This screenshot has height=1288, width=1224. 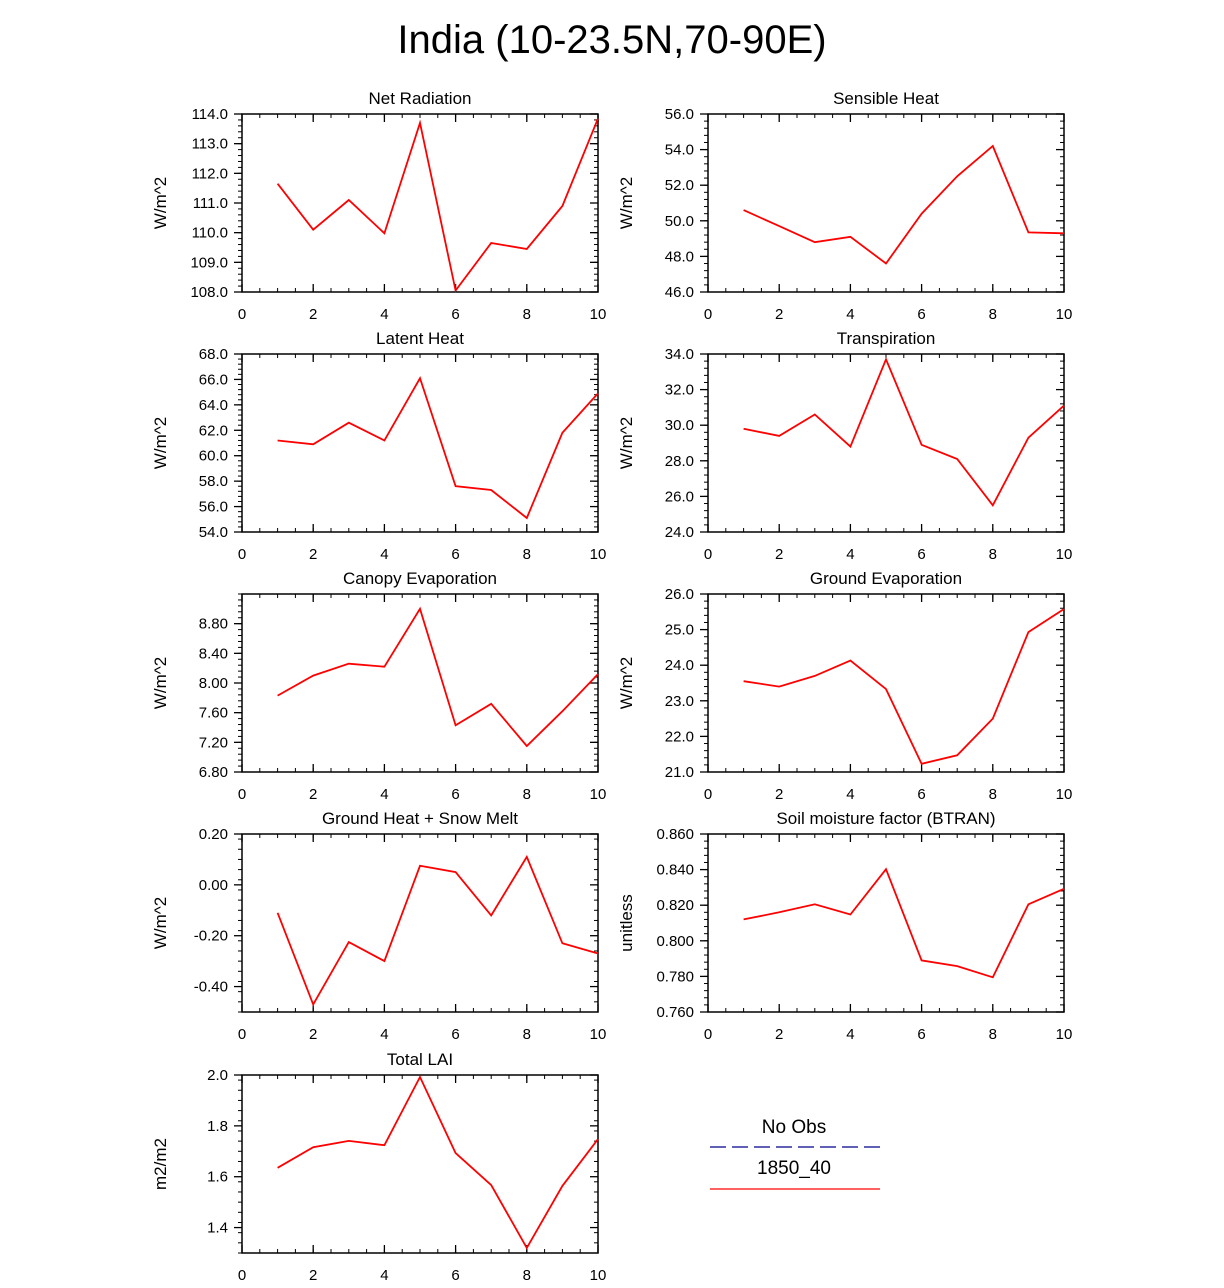 What do you see at coordinates (217, 1075) in the screenshot?
I see `y-tick-label: 2.0` at bounding box center [217, 1075].